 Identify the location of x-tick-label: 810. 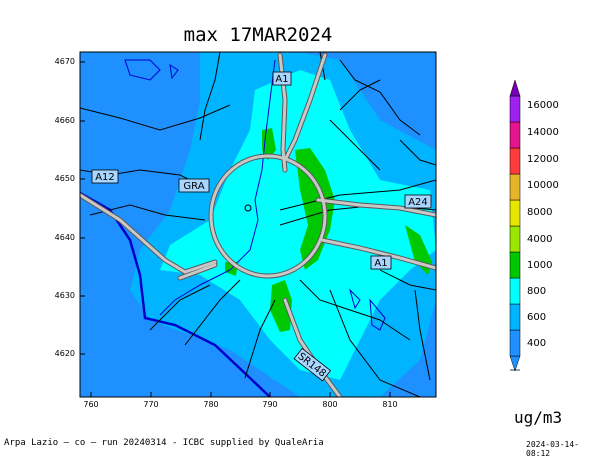
(390, 404).